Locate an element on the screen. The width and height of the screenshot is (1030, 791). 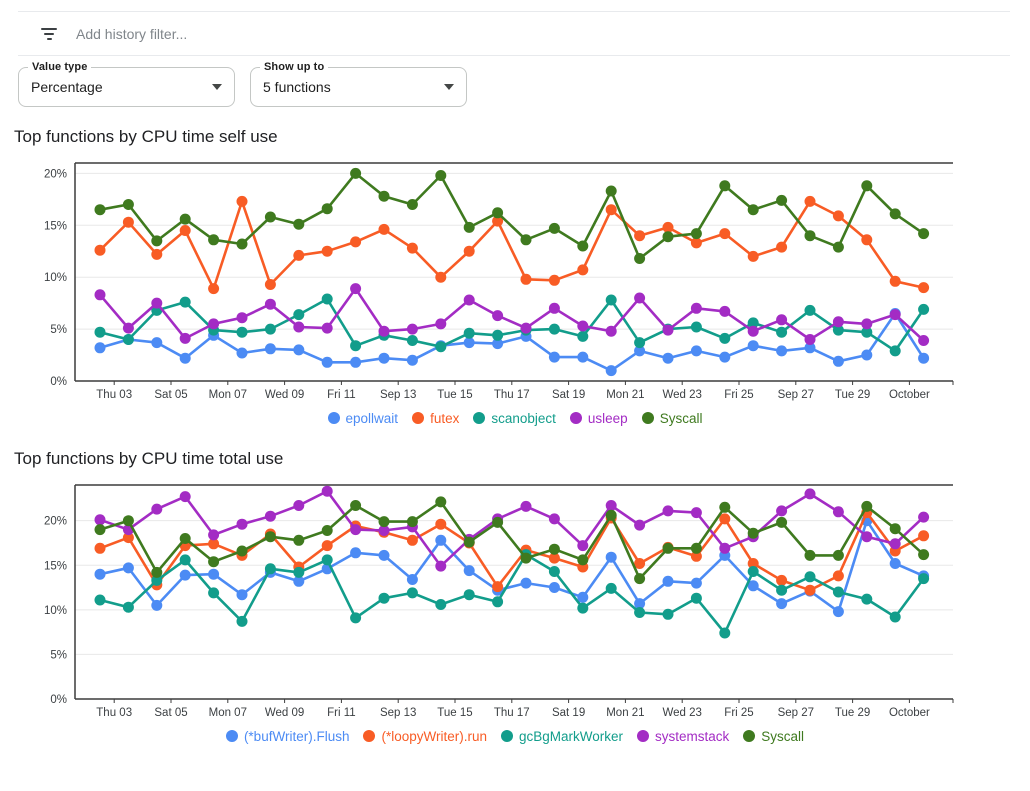
legend-item: scanobject is located at coordinates (514, 418).